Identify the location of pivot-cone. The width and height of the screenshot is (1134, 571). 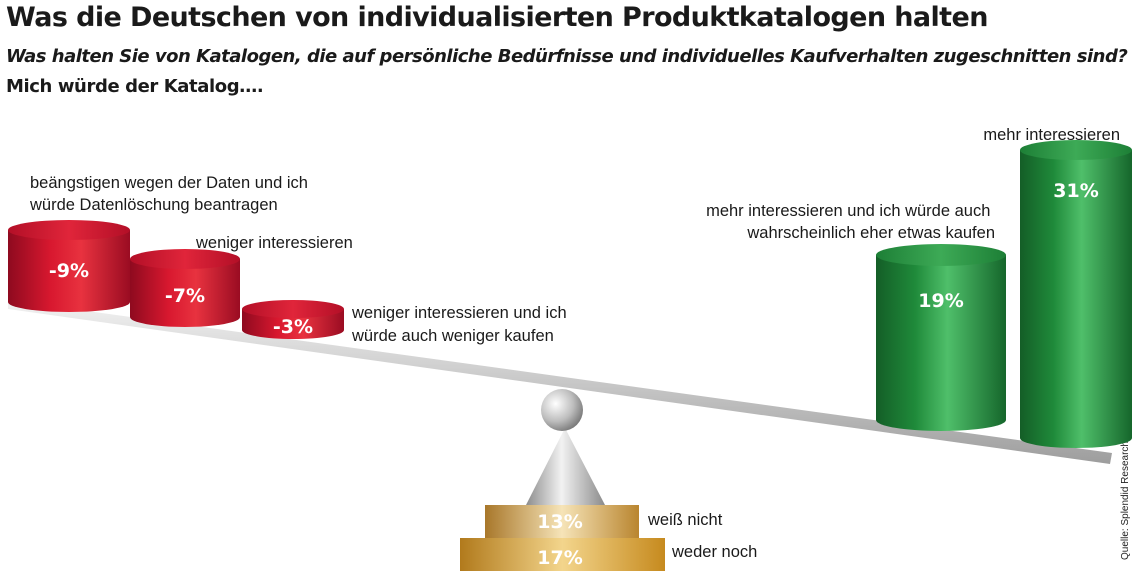
(565, 466).